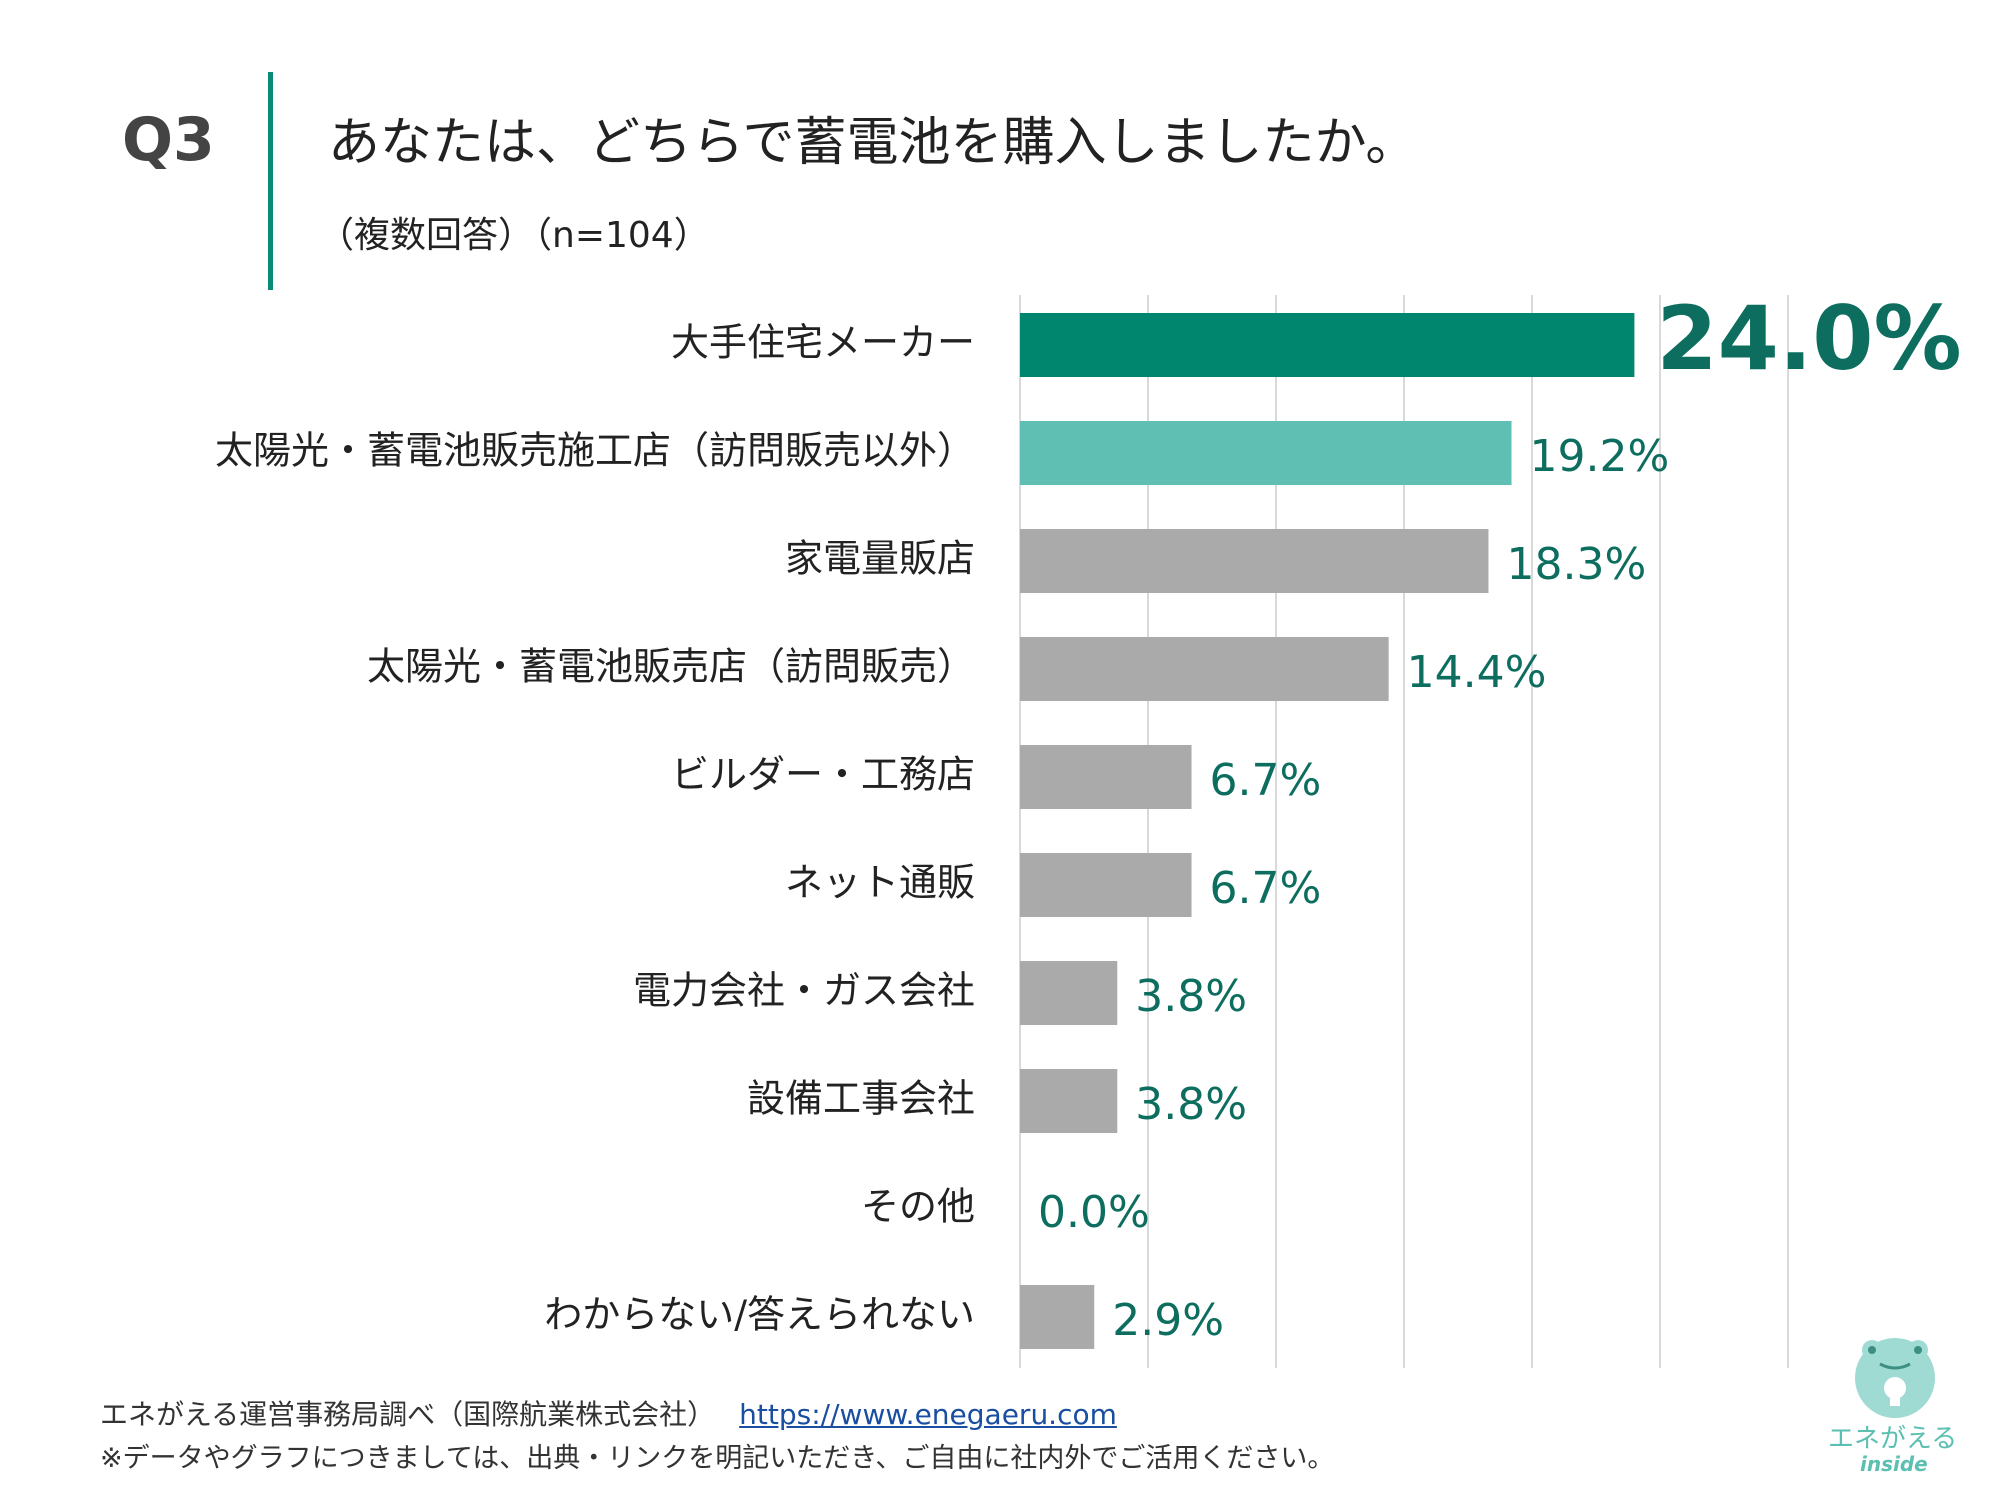 This screenshot has height=1492, width=1999. I want to click on category-label: その他, so click(918, 1207).